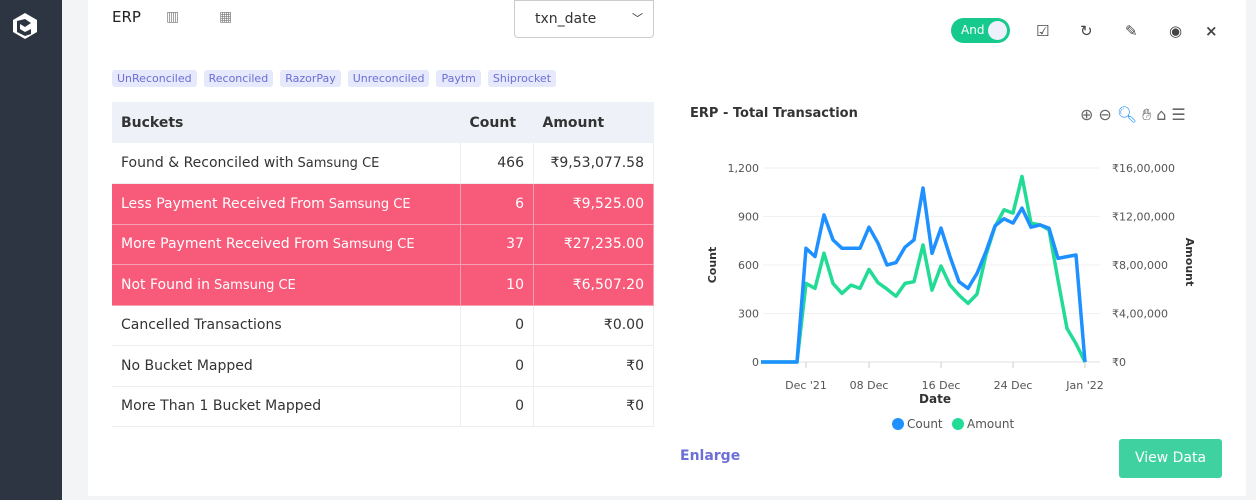 Image resolution: width=1256 pixels, height=500 pixels. I want to click on widget-title: ERP, so click(126, 17).